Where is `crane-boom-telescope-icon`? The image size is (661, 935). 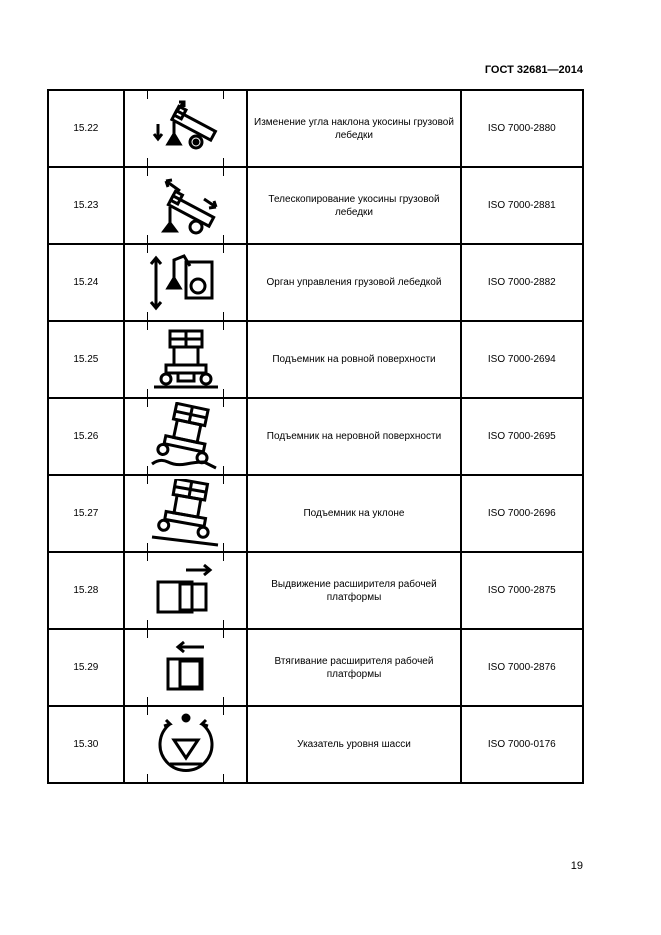
crane-boom-telescope-icon is located at coordinates (188, 206).